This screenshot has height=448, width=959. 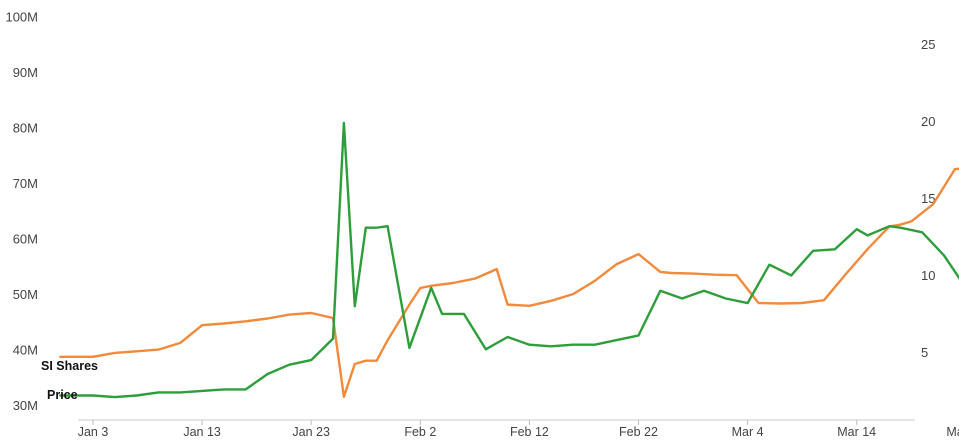 What do you see at coordinates (928, 275) in the screenshot?
I see `right-tick-label-10: 10` at bounding box center [928, 275].